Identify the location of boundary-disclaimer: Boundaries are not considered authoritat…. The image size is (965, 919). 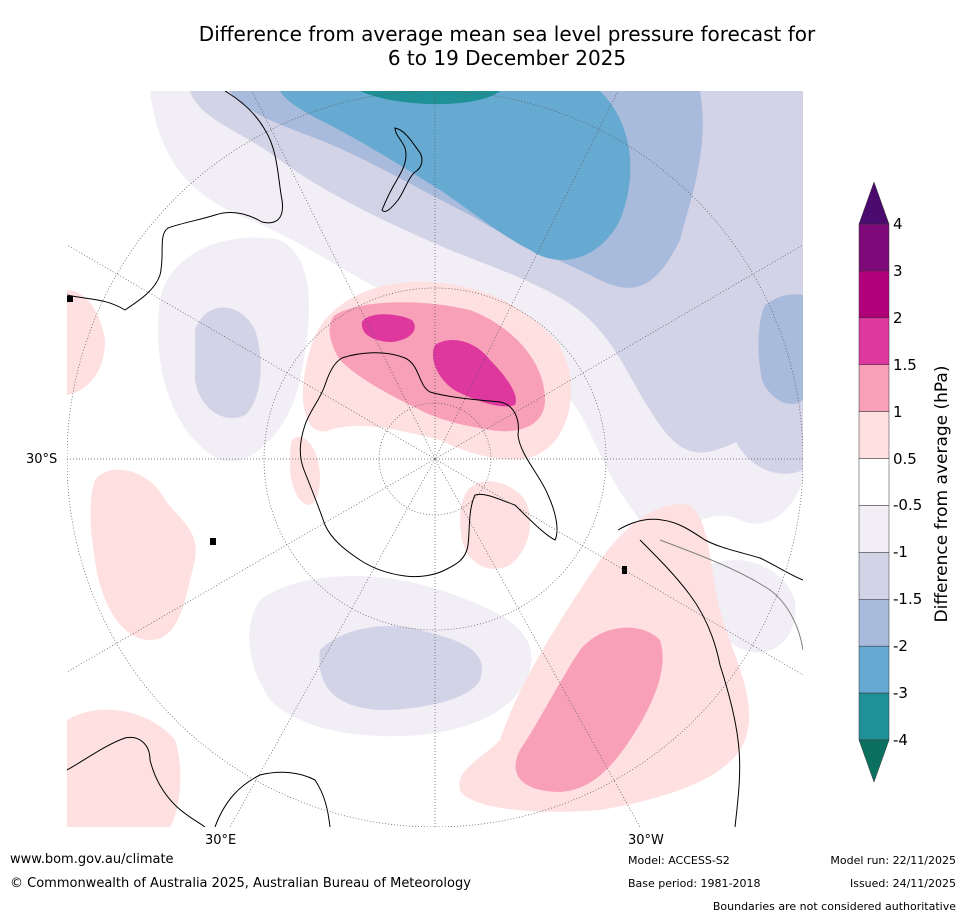
(834, 906).